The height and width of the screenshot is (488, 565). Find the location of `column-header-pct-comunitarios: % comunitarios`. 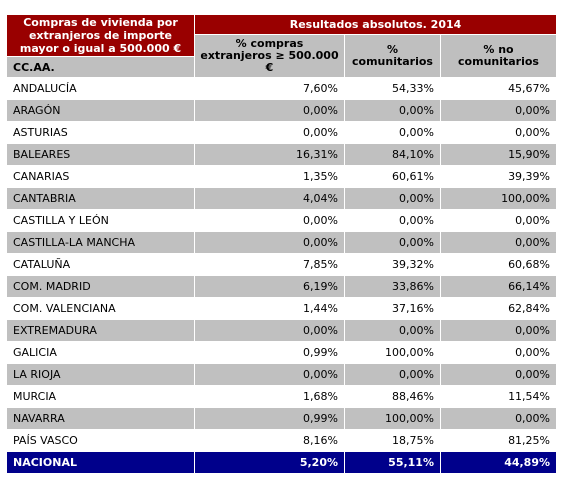

column-header-pct-comunitarios: % comunitarios is located at coordinates (392, 56).